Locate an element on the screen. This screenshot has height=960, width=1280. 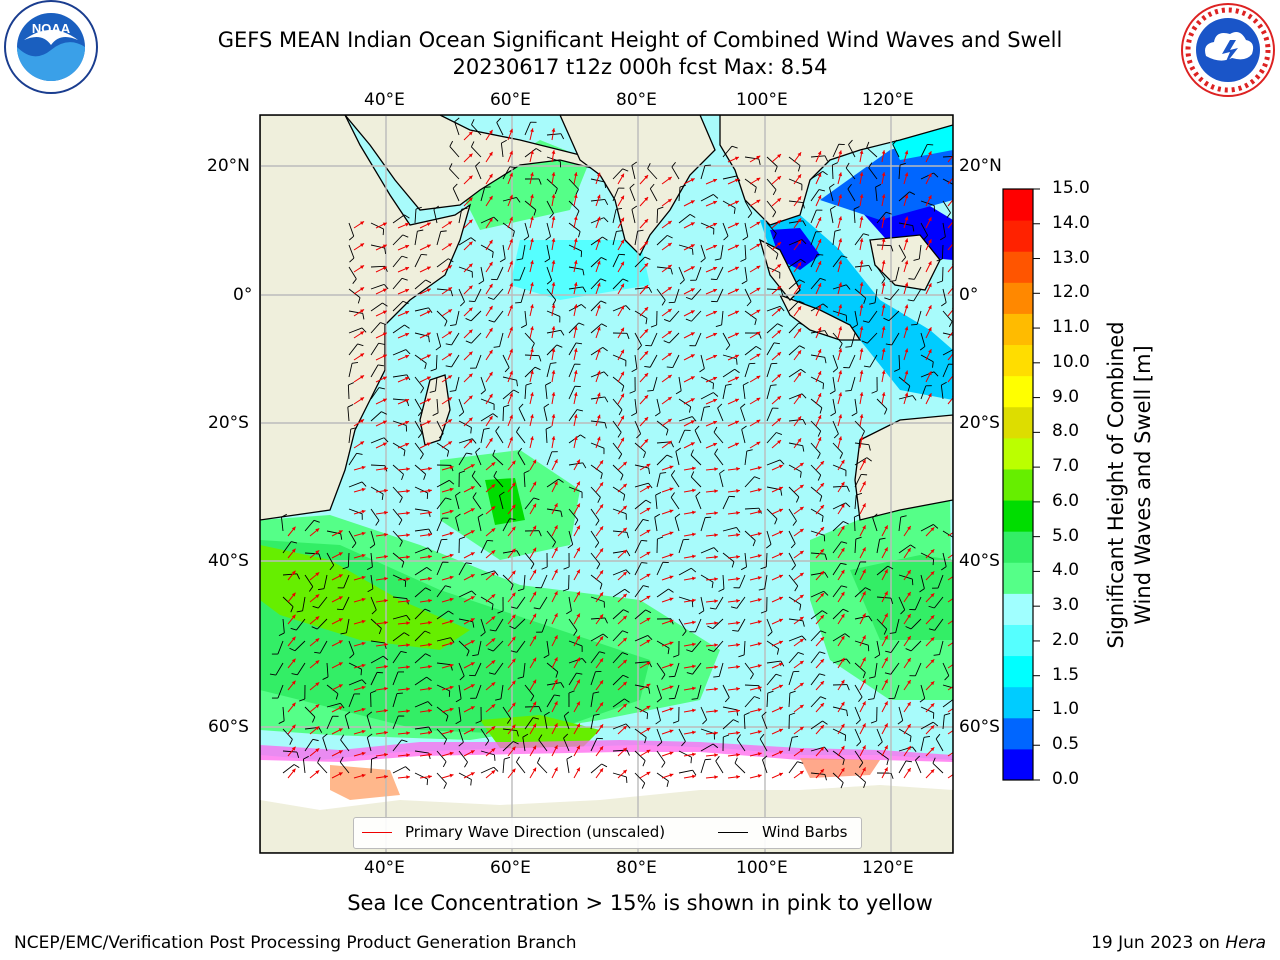
colorbar-tick-label: 13.0 is located at coordinates (1071, 257).